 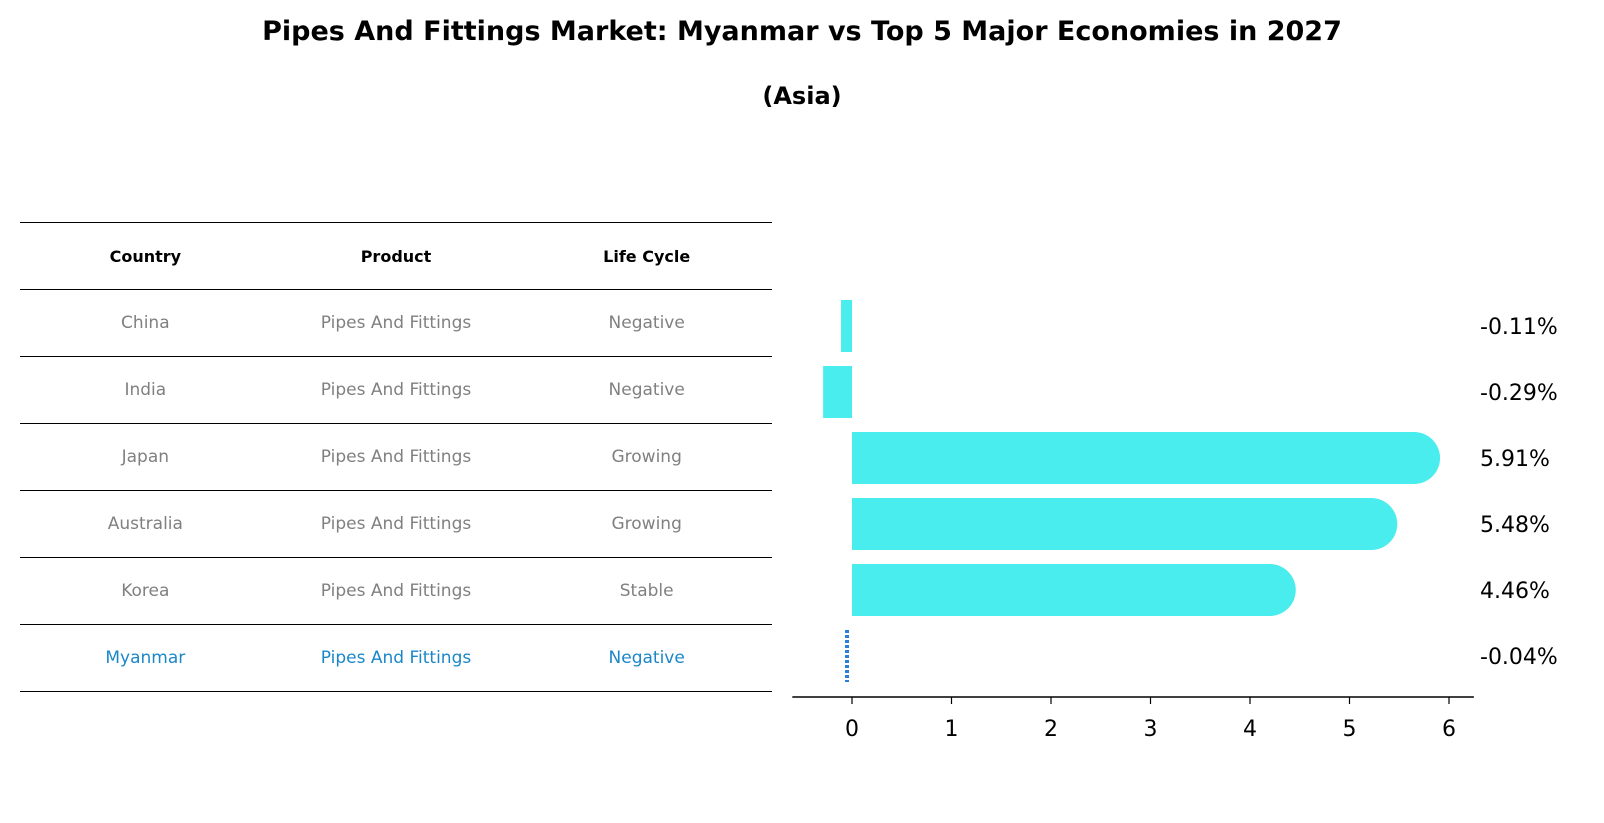 What do you see at coordinates (1519, 327) in the screenshot?
I see `value-label: -0.11%` at bounding box center [1519, 327].